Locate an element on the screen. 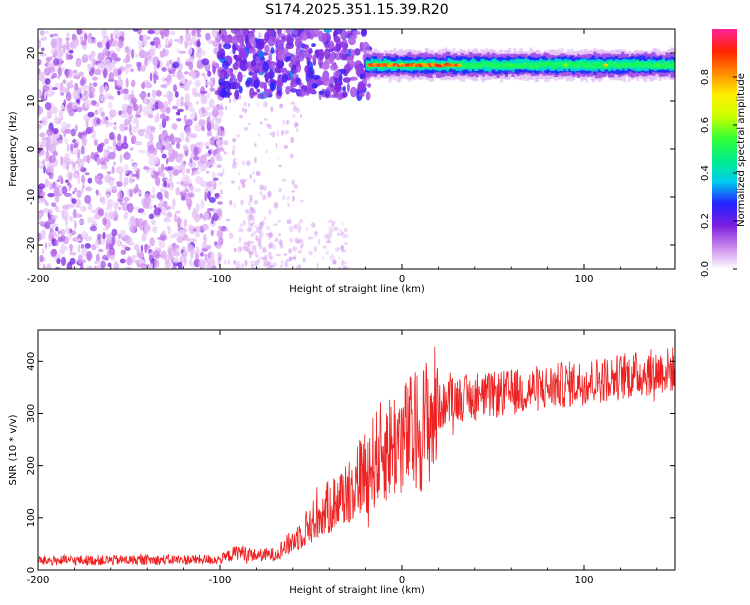 This screenshot has width=750, height=605. y-tick-label: 100 is located at coordinates (31, 517).